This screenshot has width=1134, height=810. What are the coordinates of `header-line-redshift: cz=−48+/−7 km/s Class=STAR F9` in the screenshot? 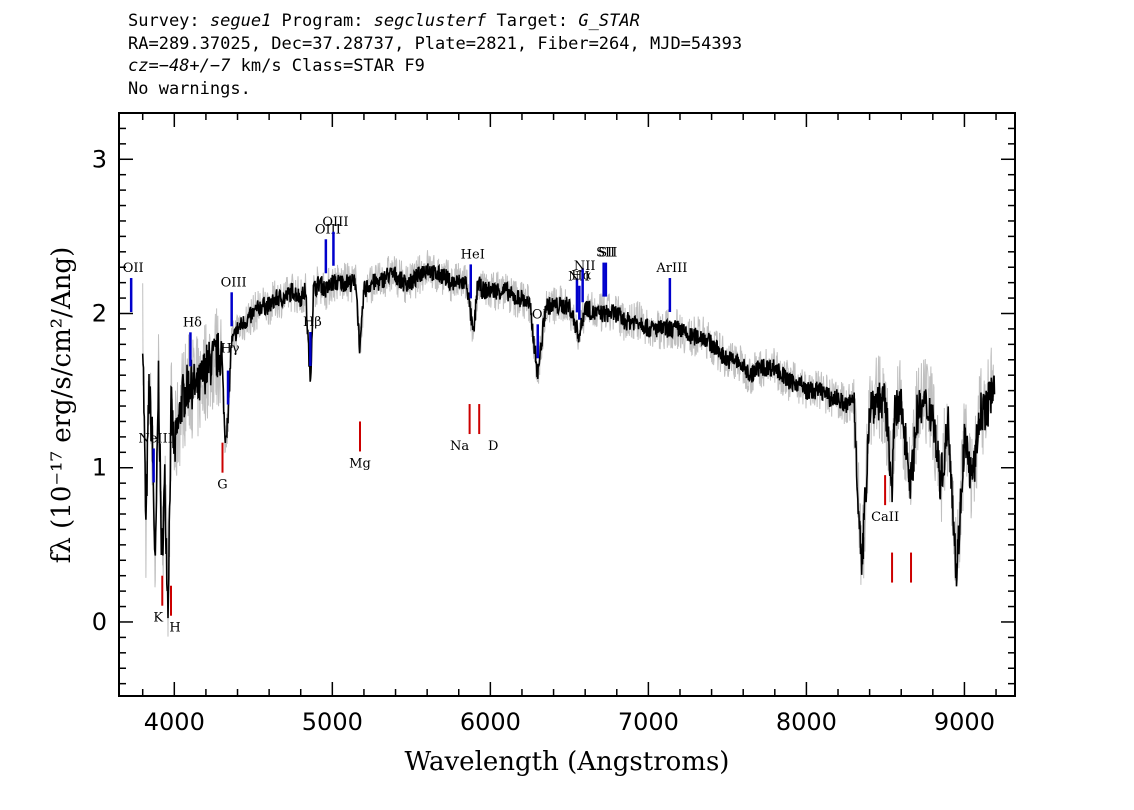 It's located at (435, 66).